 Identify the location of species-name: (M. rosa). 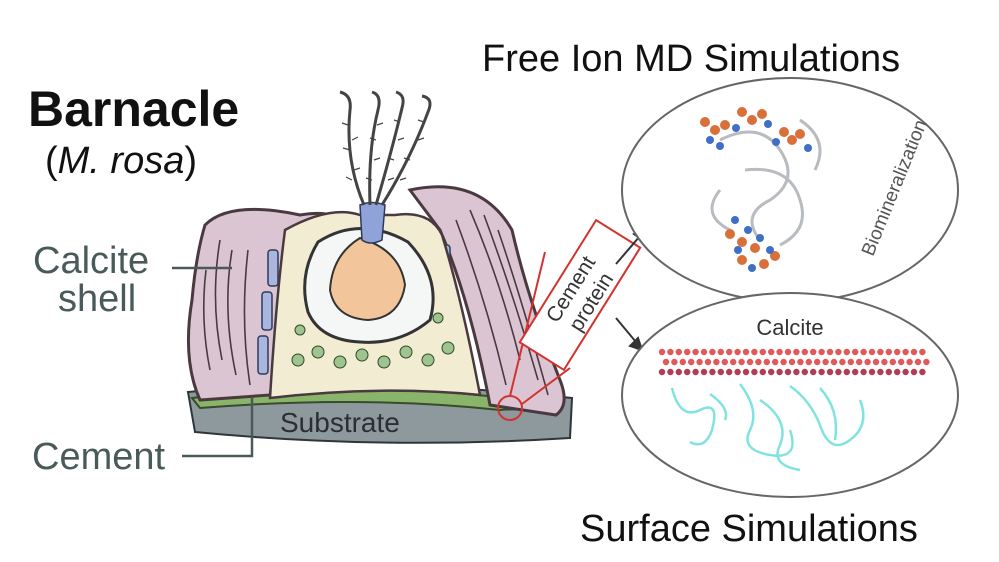
(121, 161).